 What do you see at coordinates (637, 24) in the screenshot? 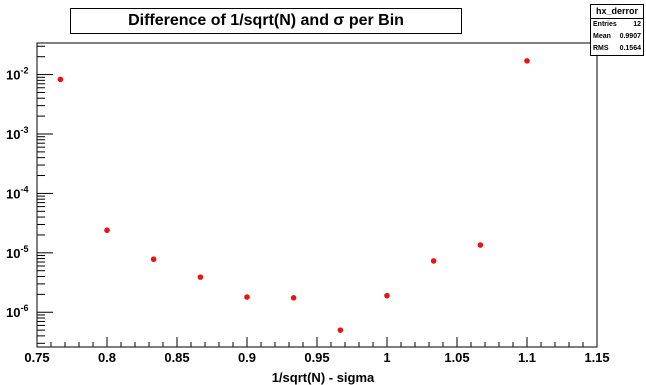
I see `stats-value: 12` at bounding box center [637, 24].